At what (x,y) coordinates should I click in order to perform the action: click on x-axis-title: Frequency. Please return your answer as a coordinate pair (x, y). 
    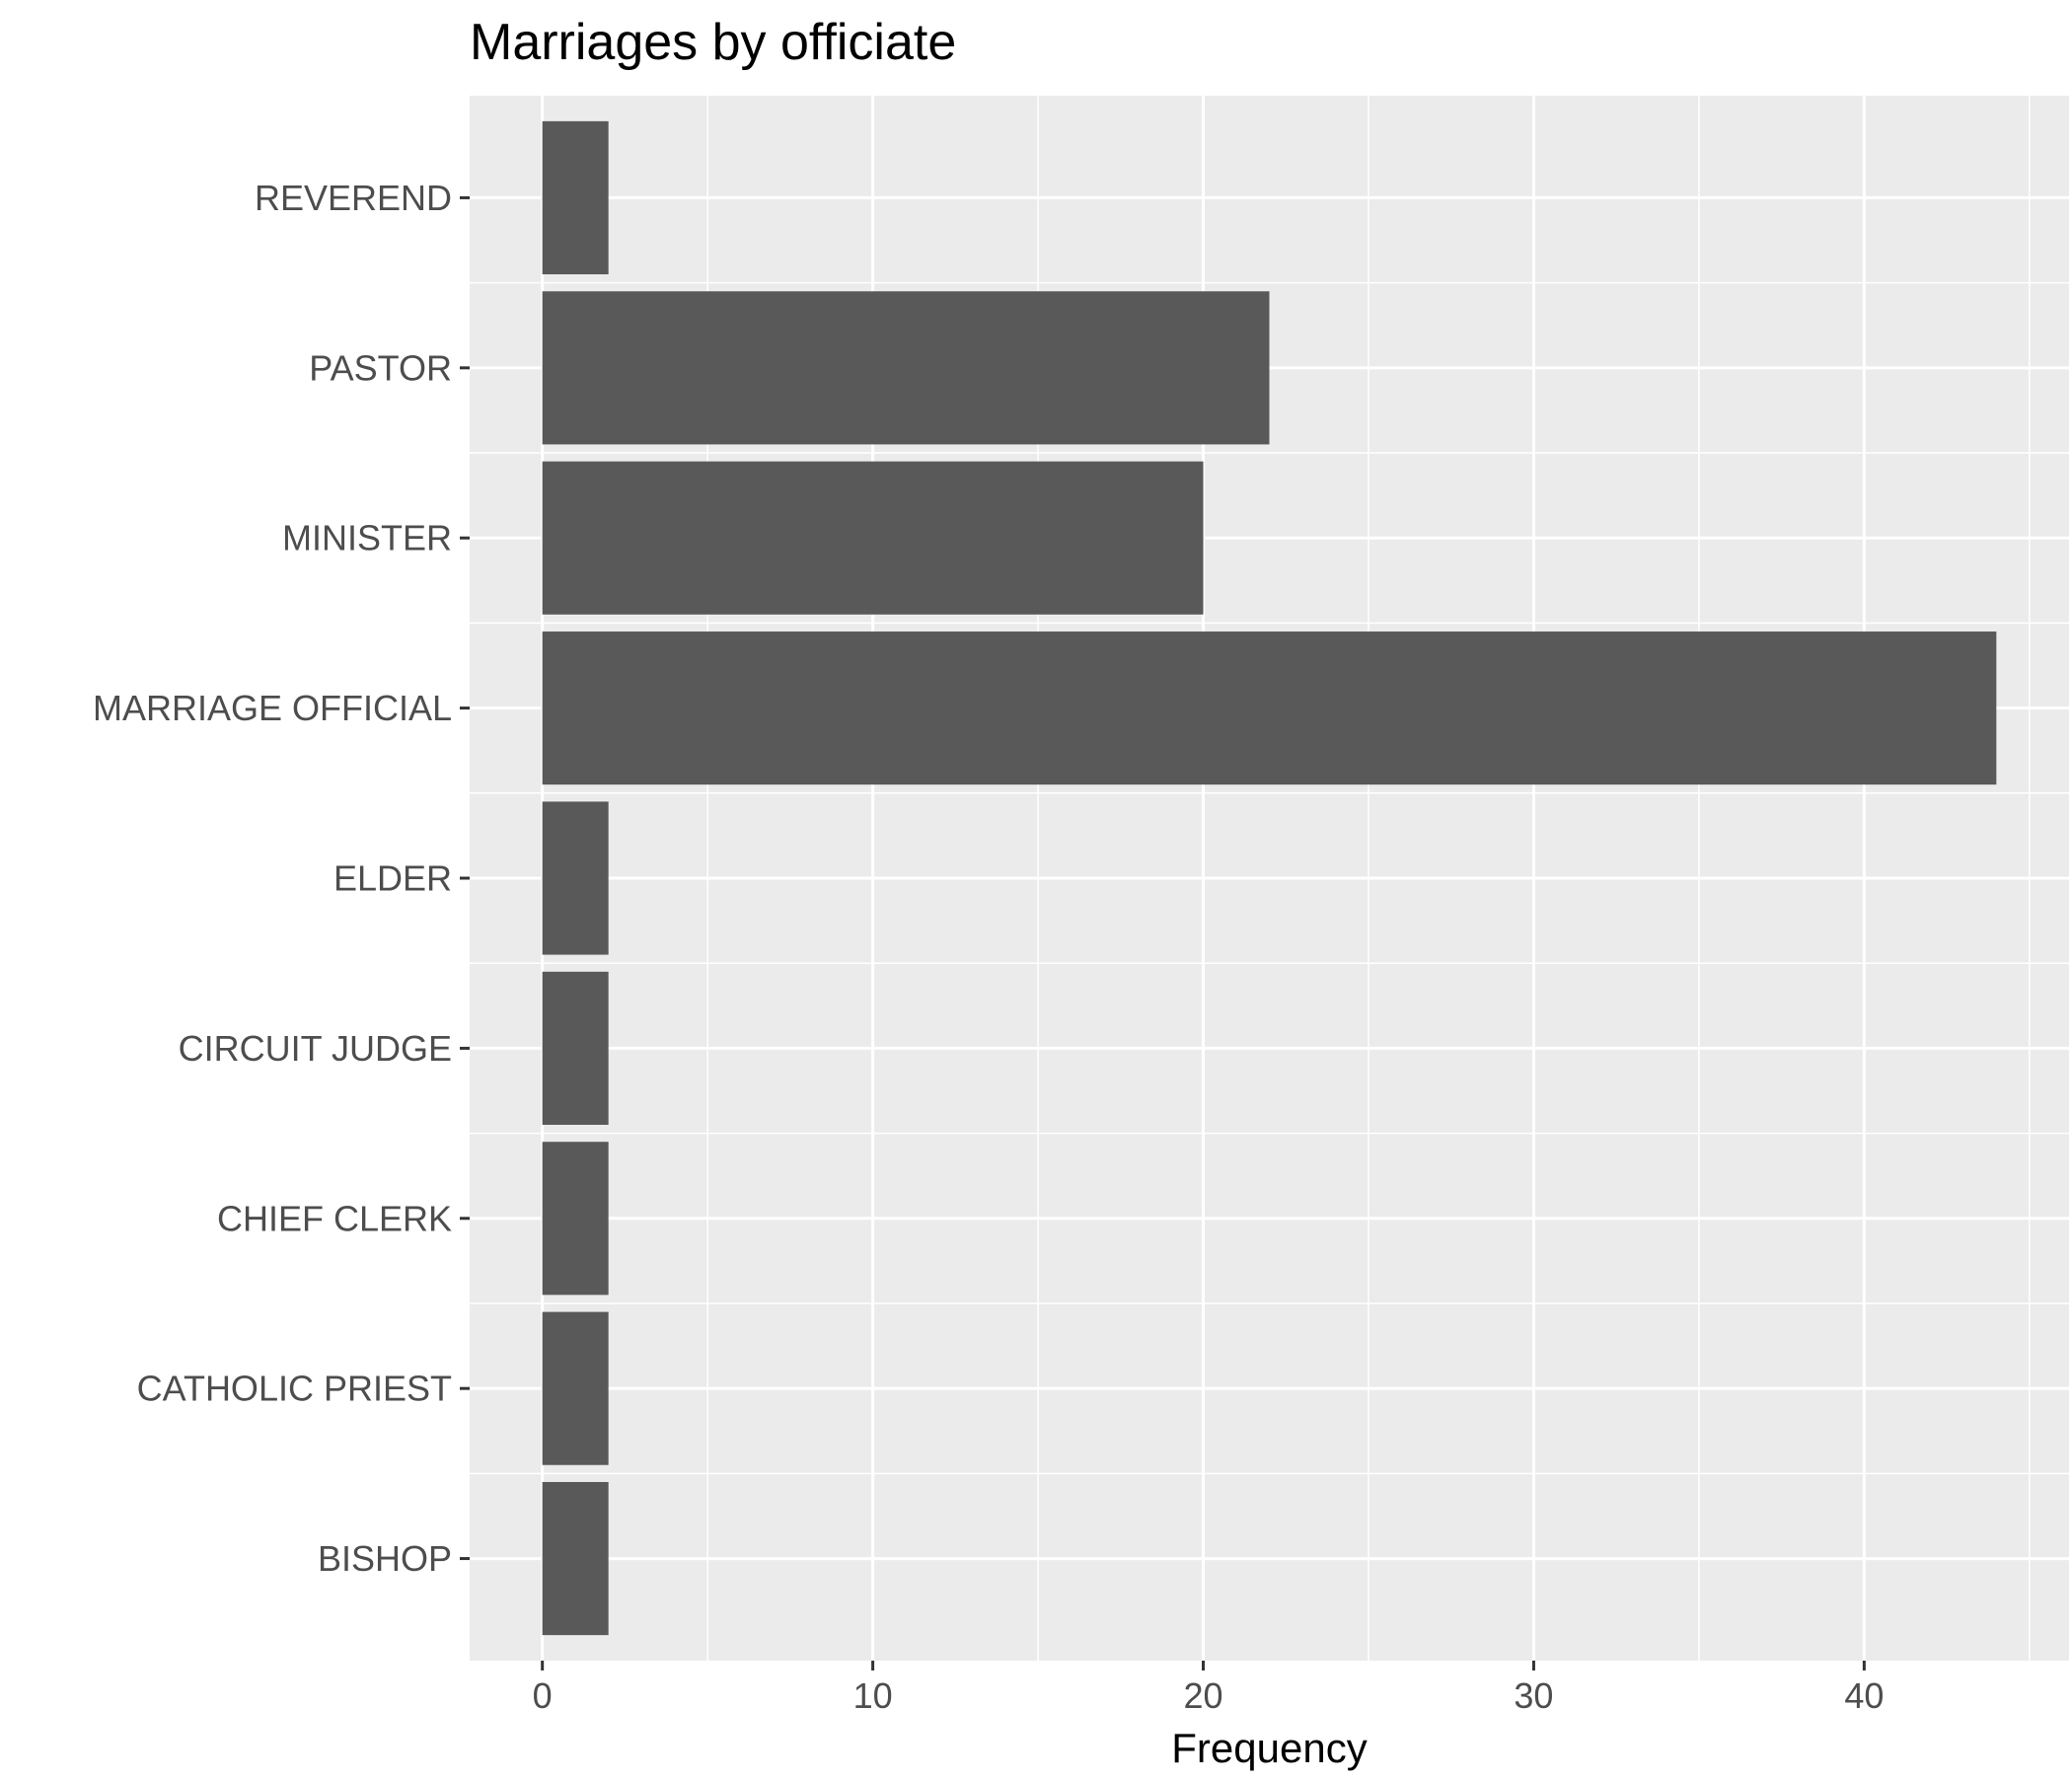
    Looking at the image, I should click on (1269, 1748).